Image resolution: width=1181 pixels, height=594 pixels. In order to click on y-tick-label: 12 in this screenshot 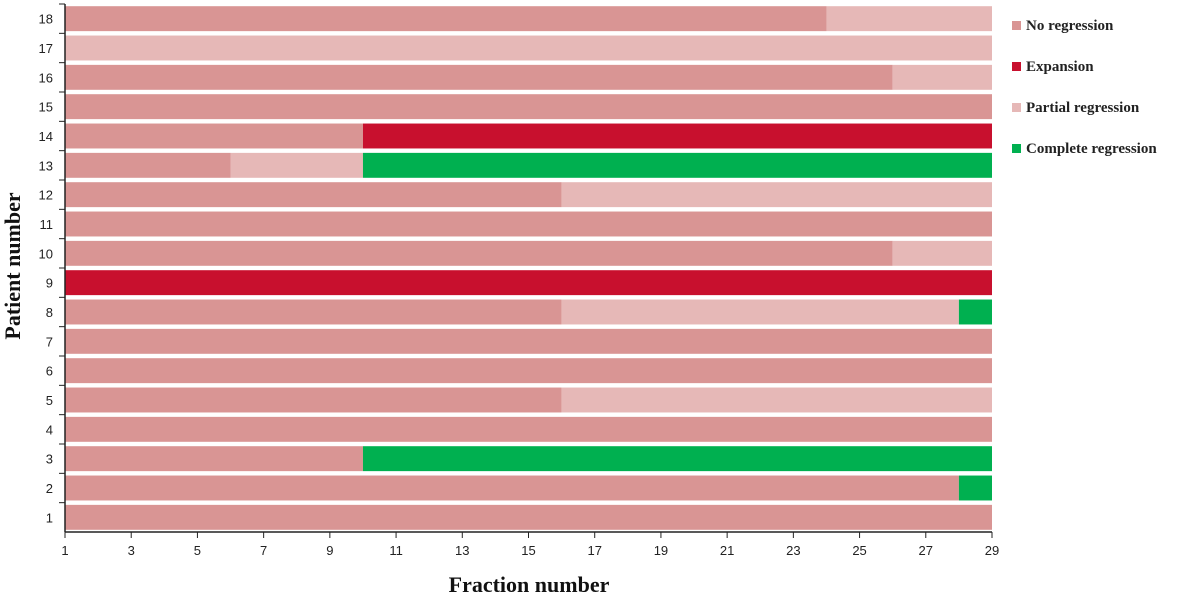, I will do `click(46, 195)`.